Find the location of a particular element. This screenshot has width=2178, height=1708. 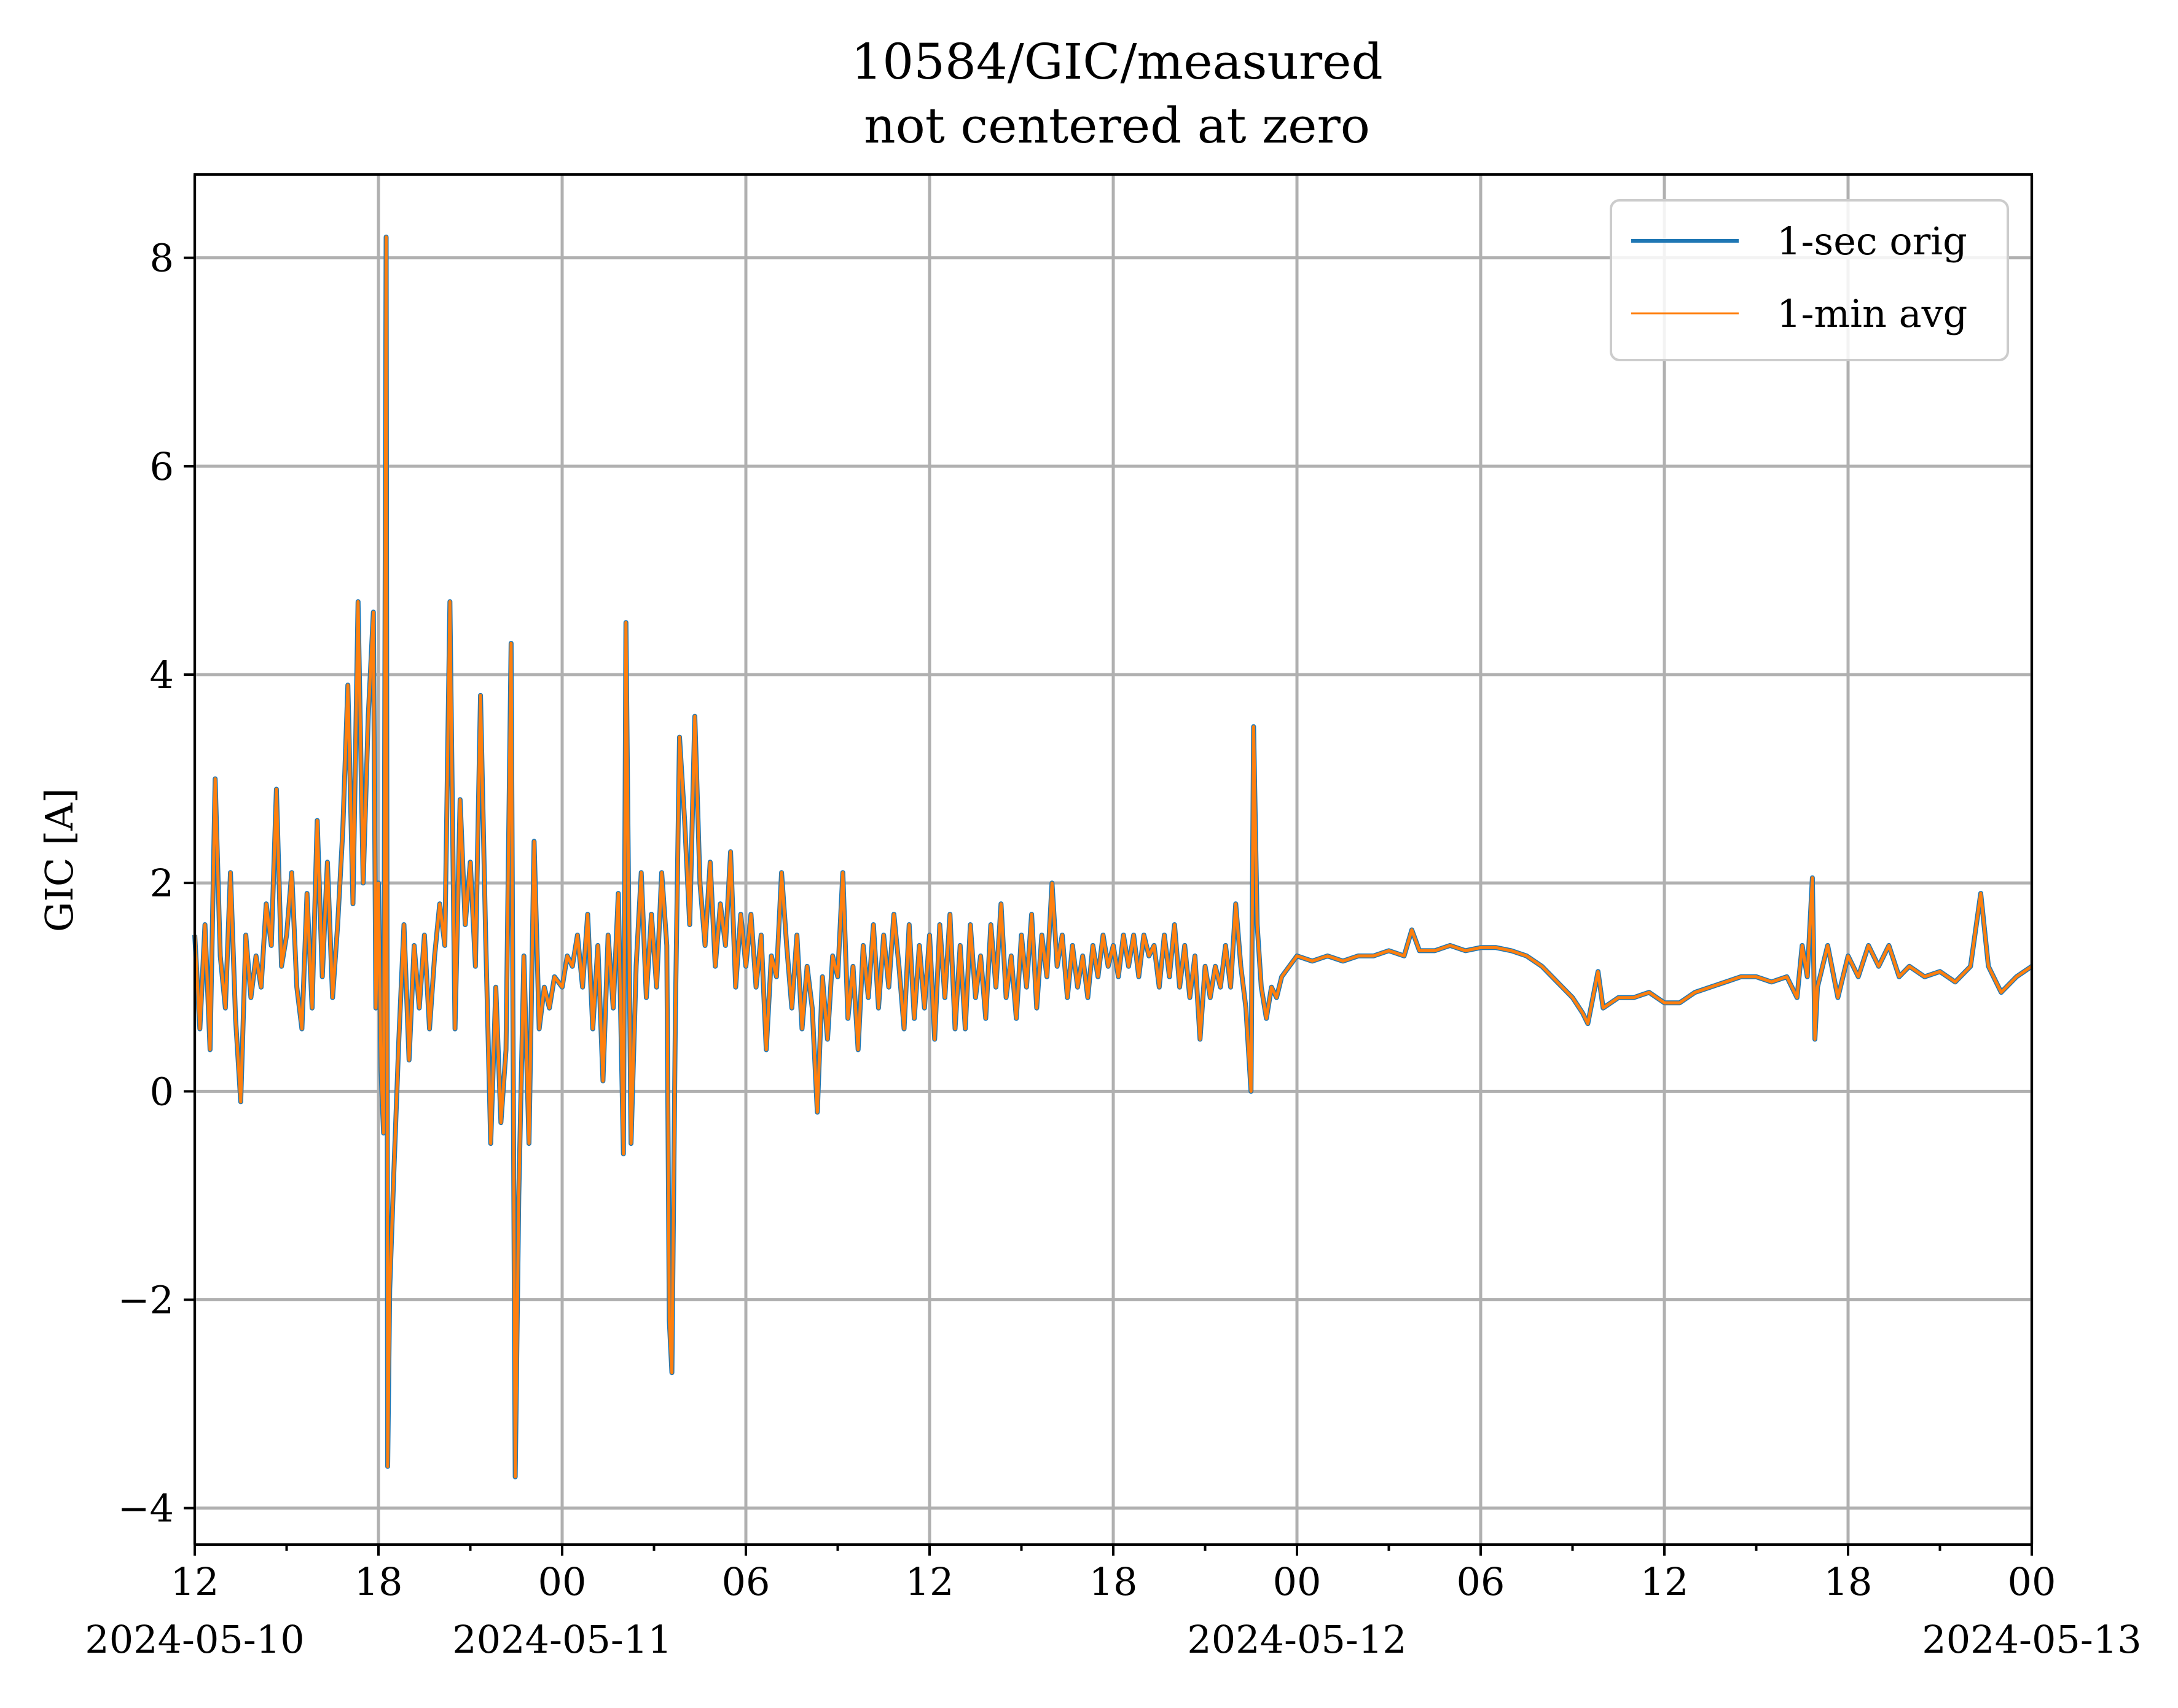

x-tick-date-label: 2024-05-10 is located at coordinates (194, 1639).